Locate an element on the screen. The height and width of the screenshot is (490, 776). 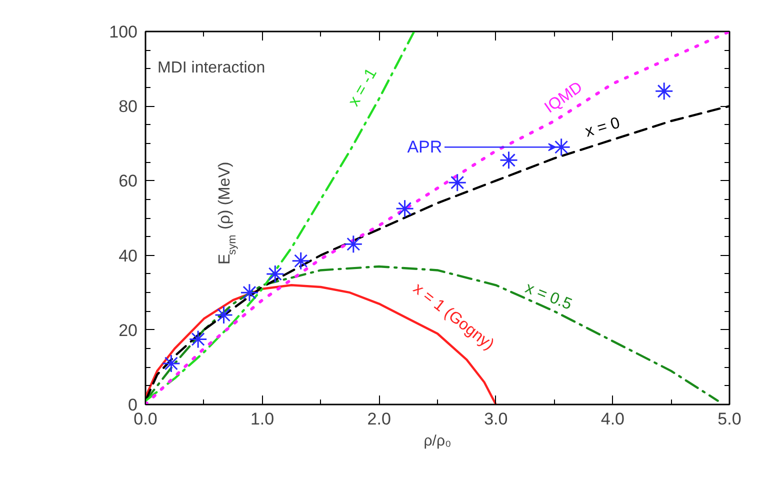
x-tick-label: 2.0 is located at coordinates (379, 419).